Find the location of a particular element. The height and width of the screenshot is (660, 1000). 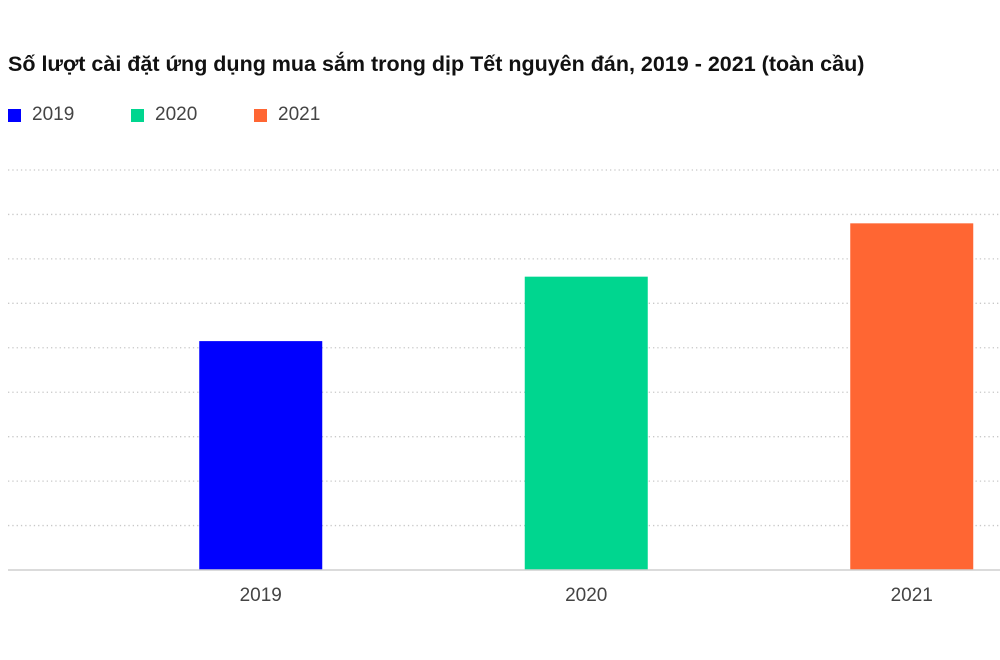

bar-2019 is located at coordinates (261, 455).